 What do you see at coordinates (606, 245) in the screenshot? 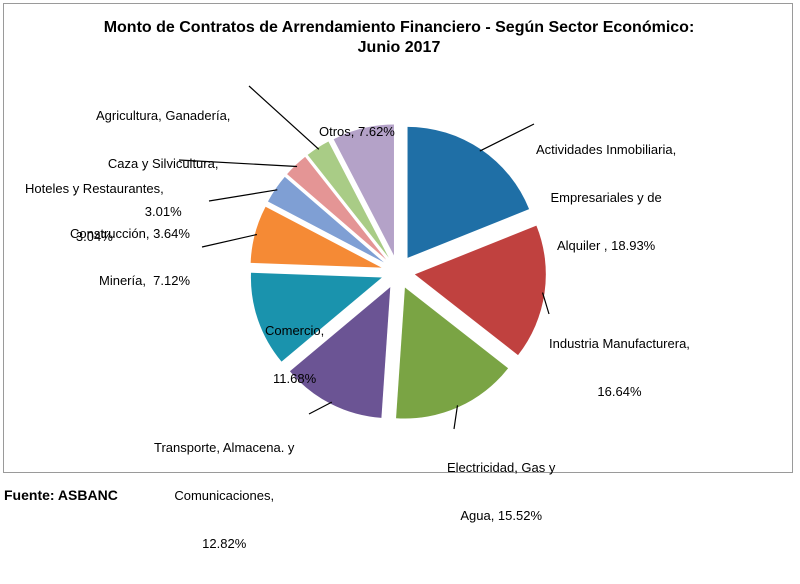
I see `slice-label-line: Alquiler , 18.93%` at bounding box center [606, 245].